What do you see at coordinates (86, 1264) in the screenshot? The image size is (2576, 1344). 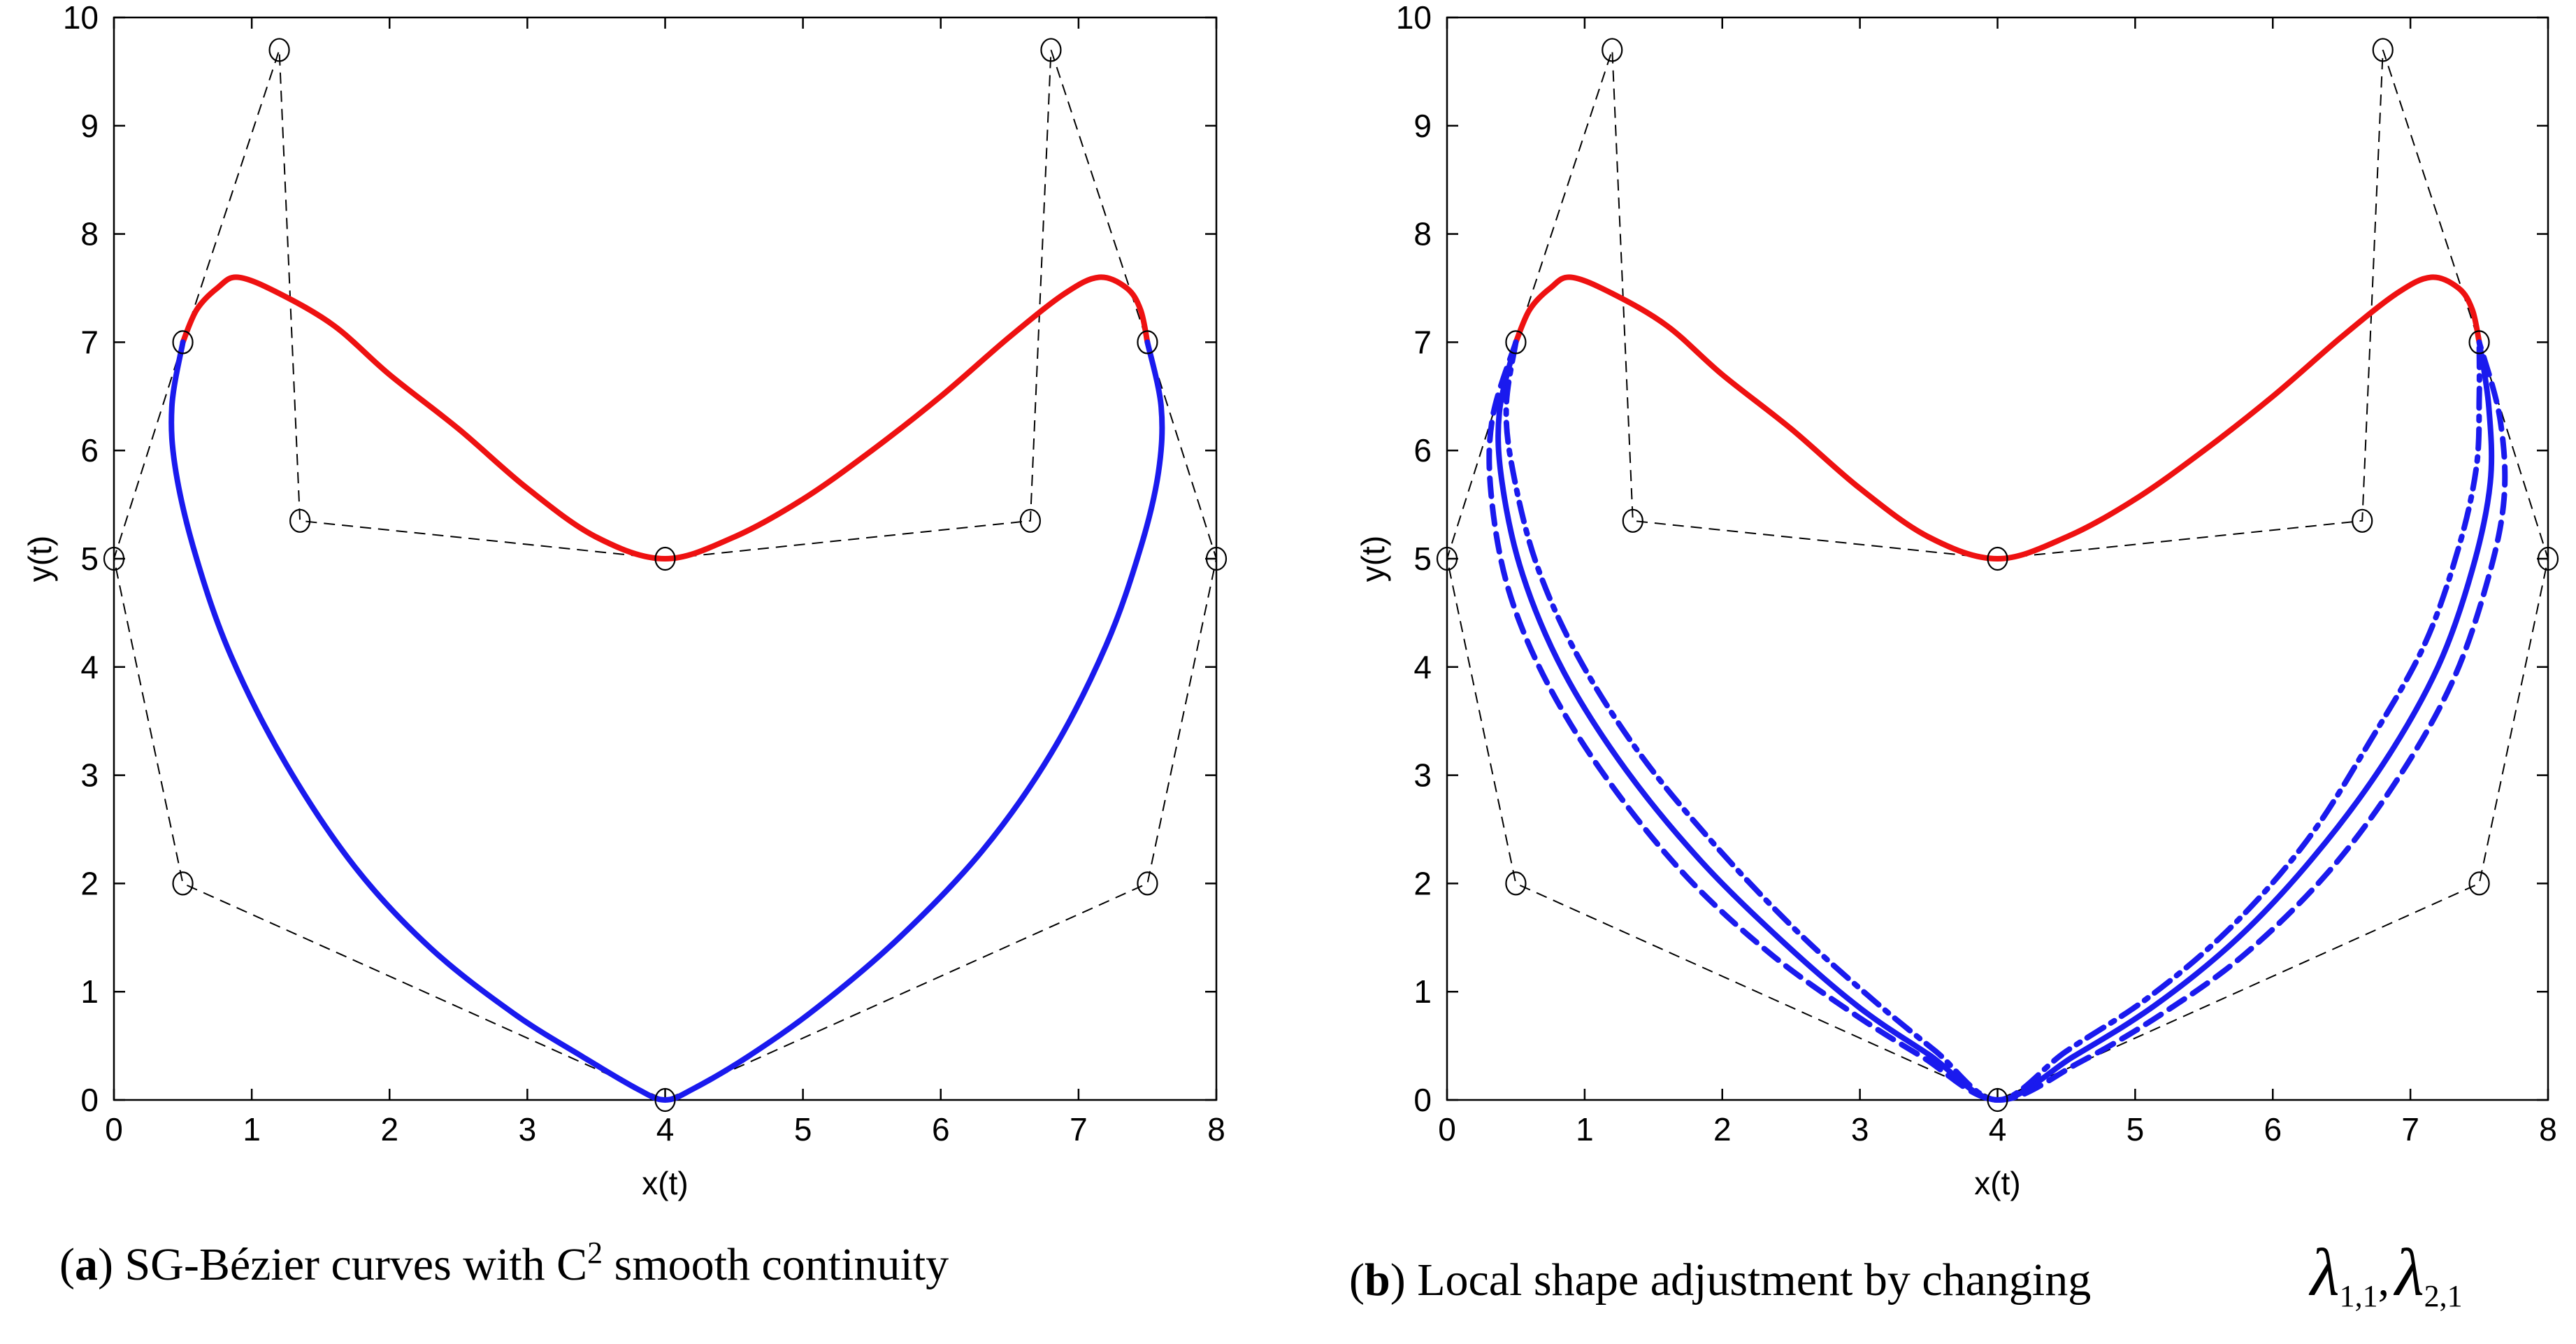 I see `caption-a-label: a` at bounding box center [86, 1264].